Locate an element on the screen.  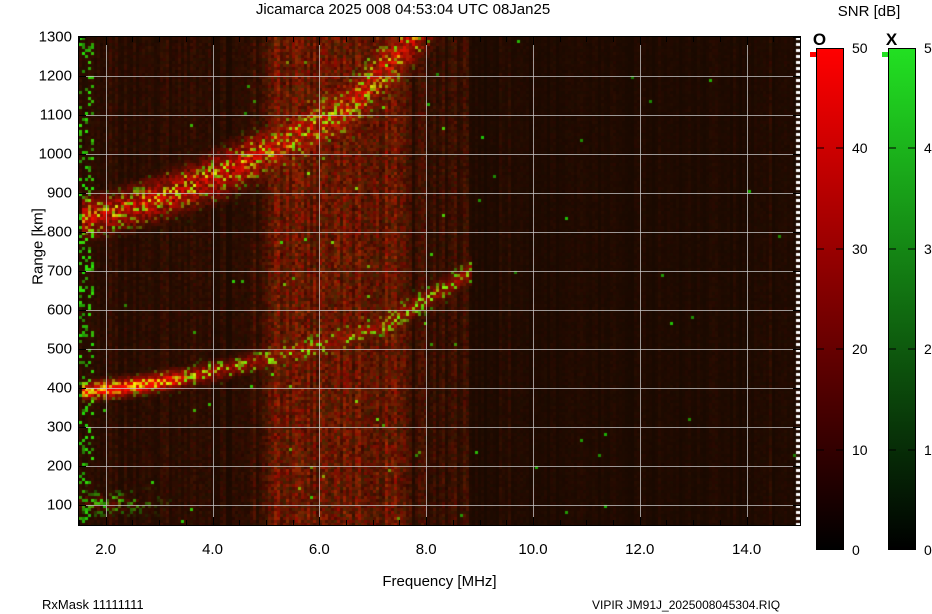
y-tick-1200: 1200 is located at coordinates (55, 76).